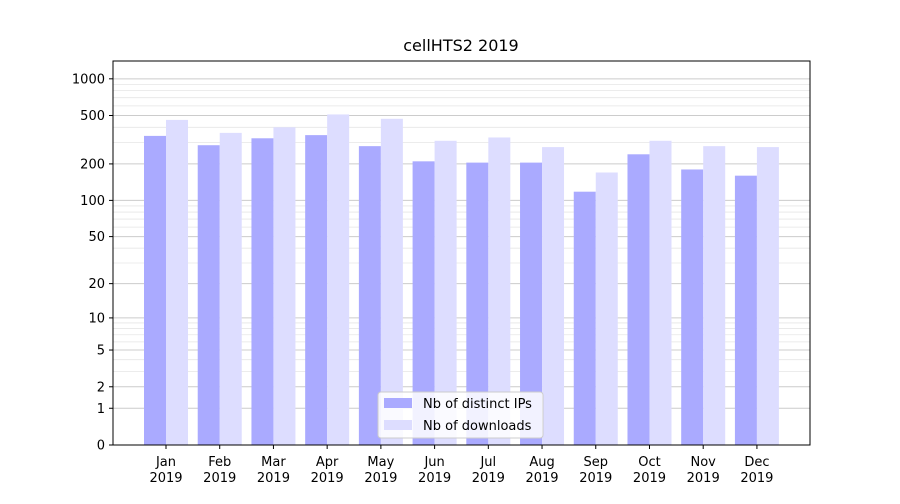 The height and width of the screenshot is (504, 900). Describe the element at coordinates (649, 462) in the screenshot. I see `x-tick-month: Oct` at that location.